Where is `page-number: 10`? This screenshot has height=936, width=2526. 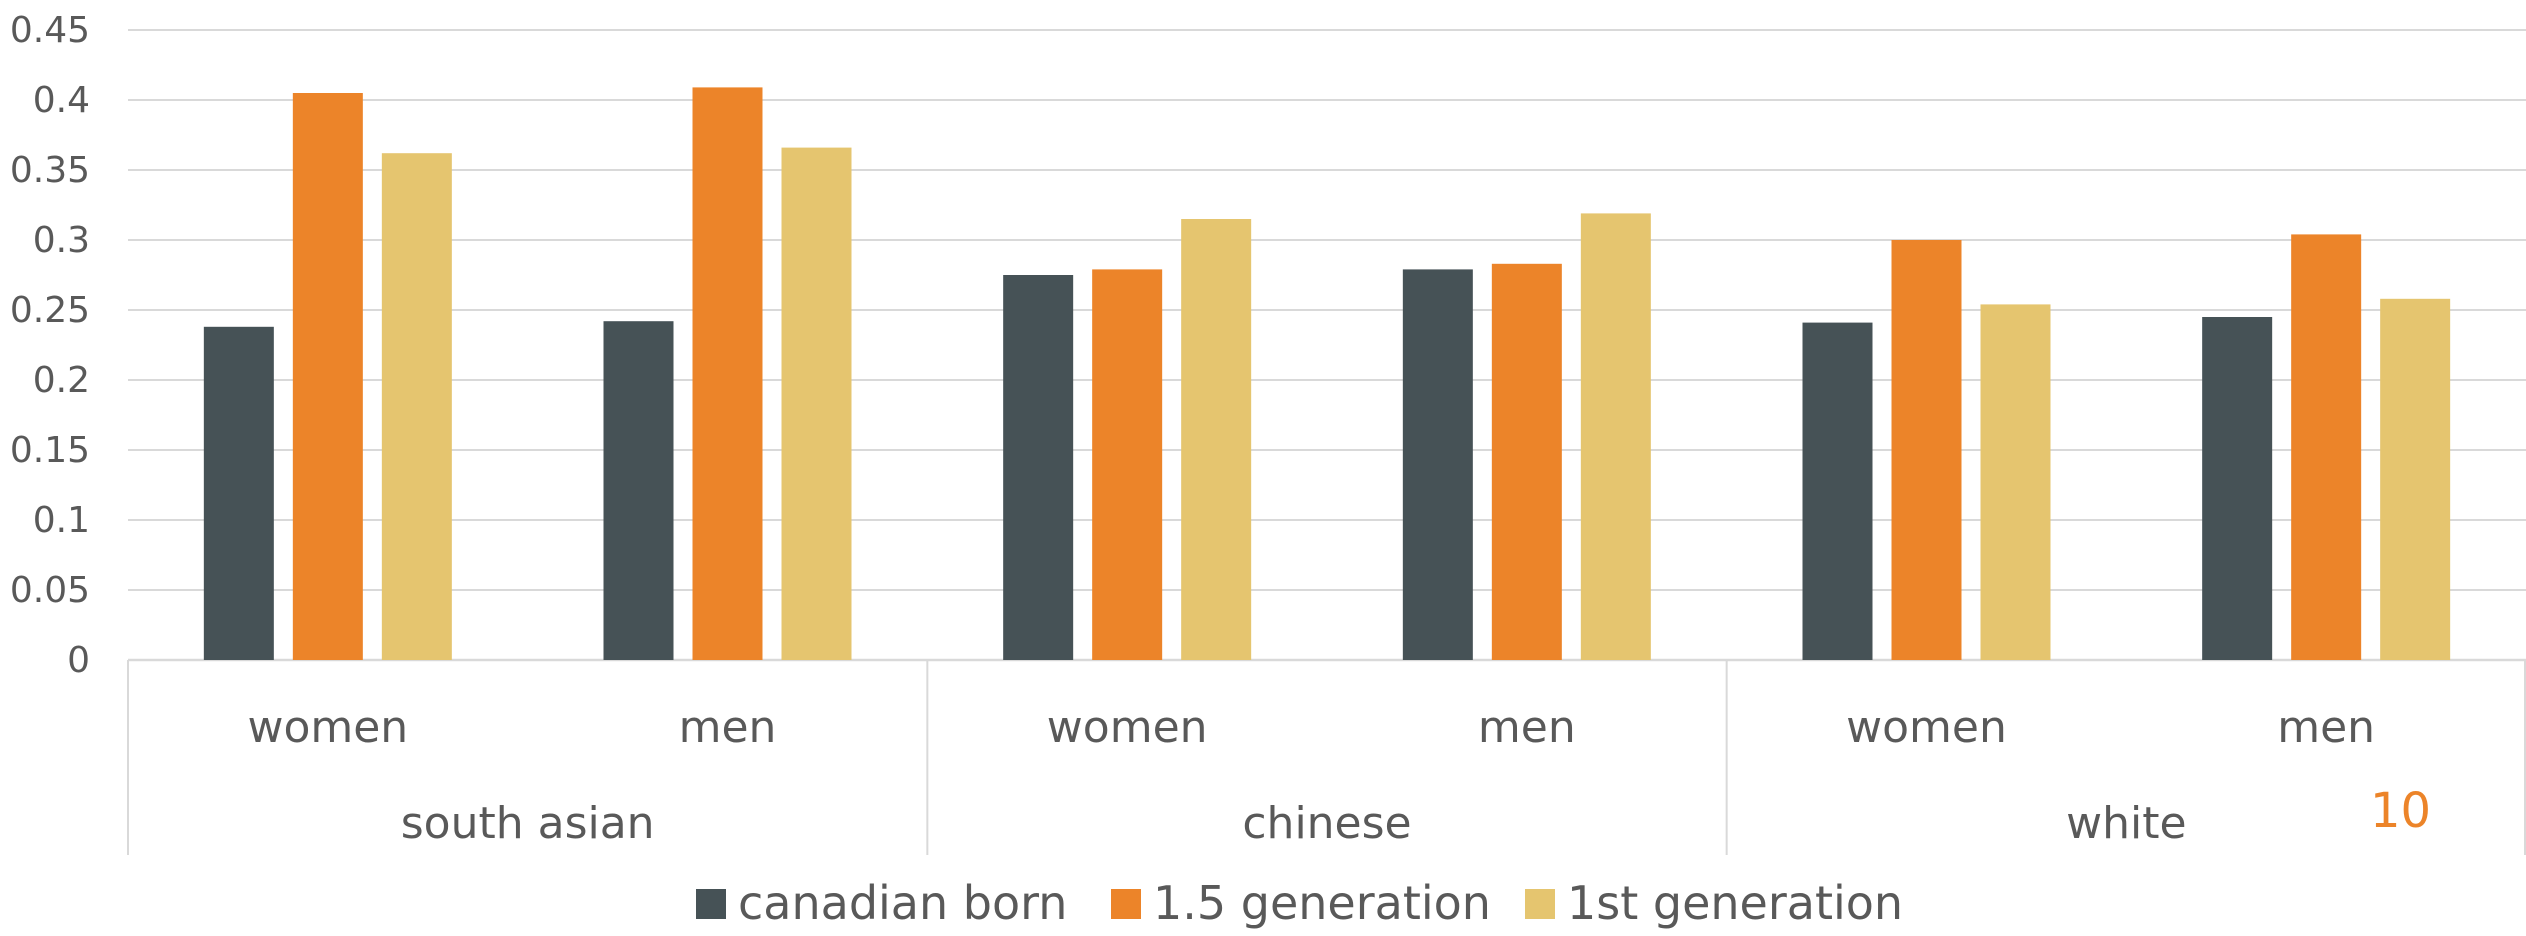 page-number: 10 is located at coordinates (2400, 811).